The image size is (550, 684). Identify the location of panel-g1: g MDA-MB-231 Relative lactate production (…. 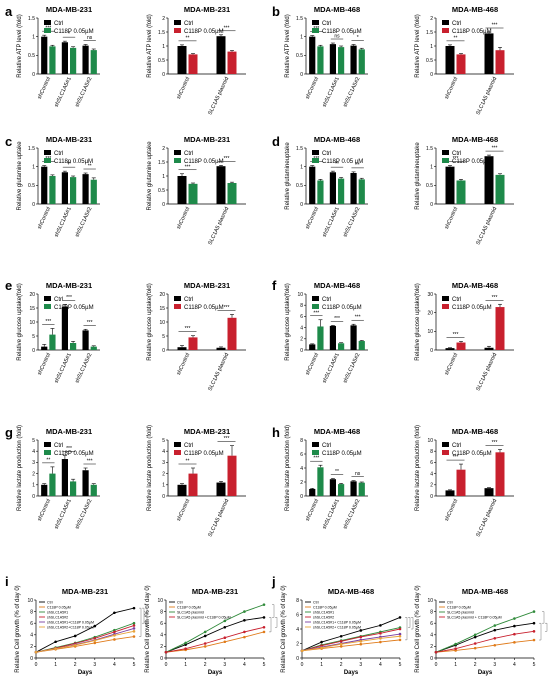
(52, 477).